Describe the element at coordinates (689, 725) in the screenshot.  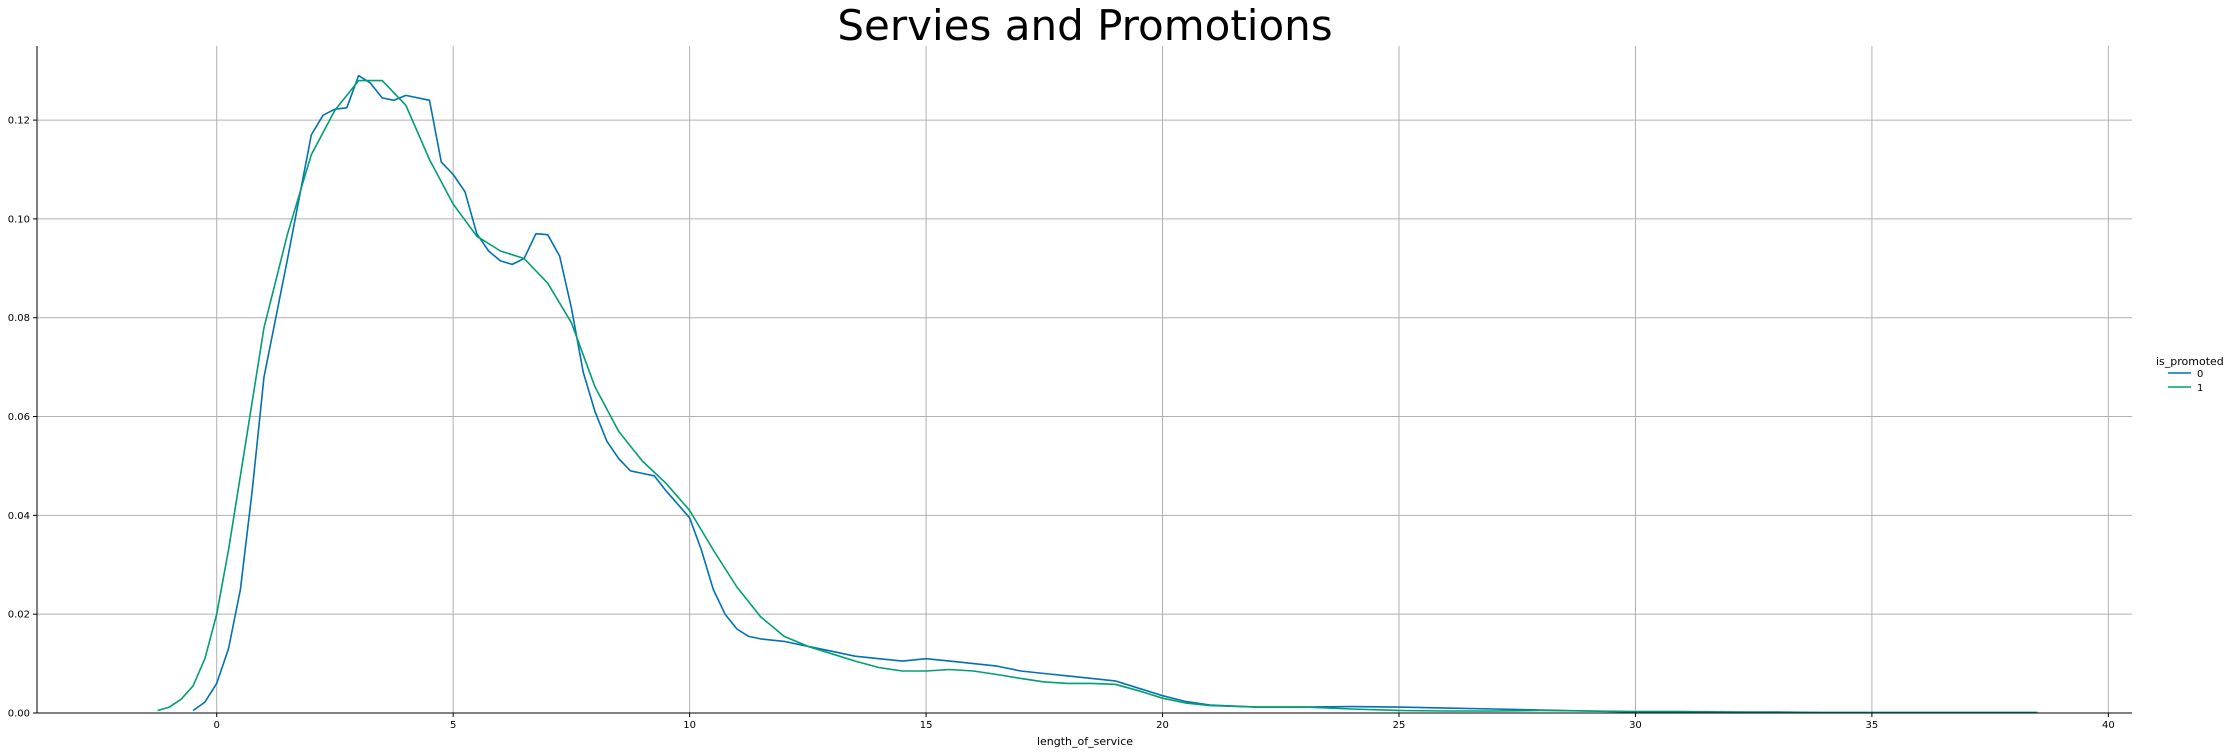
I see `x-tick-label-2: 10` at that location.